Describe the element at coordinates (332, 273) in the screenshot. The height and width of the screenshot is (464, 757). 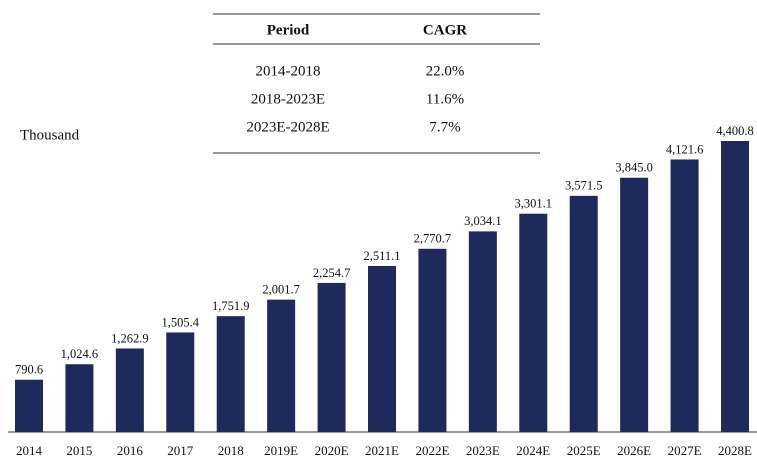
I see `value-label: 2,254.7` at that location.